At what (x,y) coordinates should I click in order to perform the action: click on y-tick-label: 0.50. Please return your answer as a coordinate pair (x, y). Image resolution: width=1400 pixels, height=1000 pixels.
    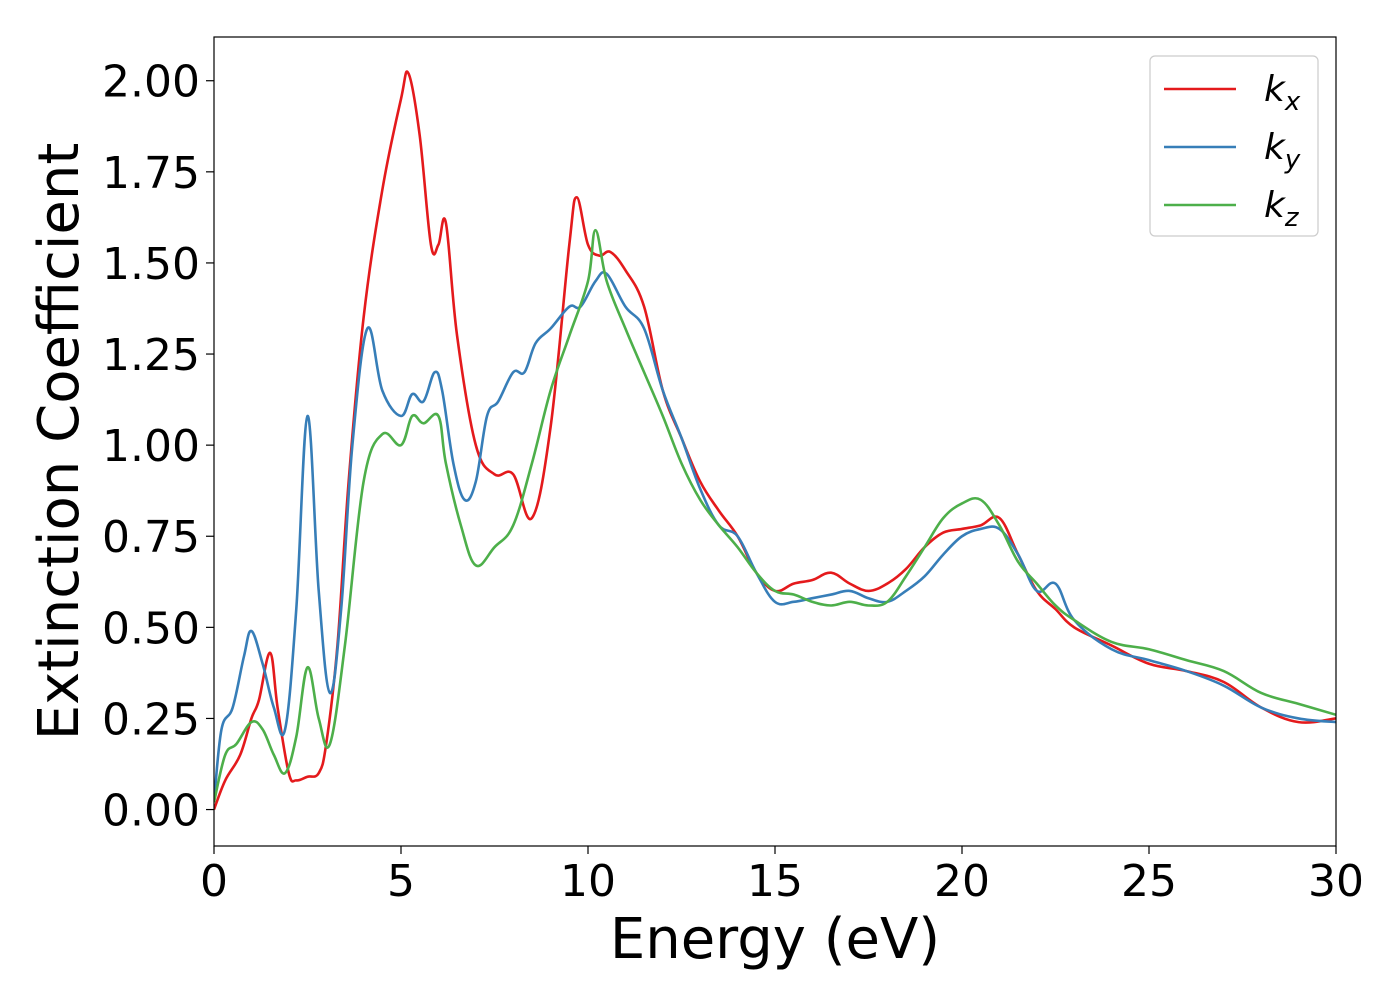
    Looking at the image, I should click on (151, 628).